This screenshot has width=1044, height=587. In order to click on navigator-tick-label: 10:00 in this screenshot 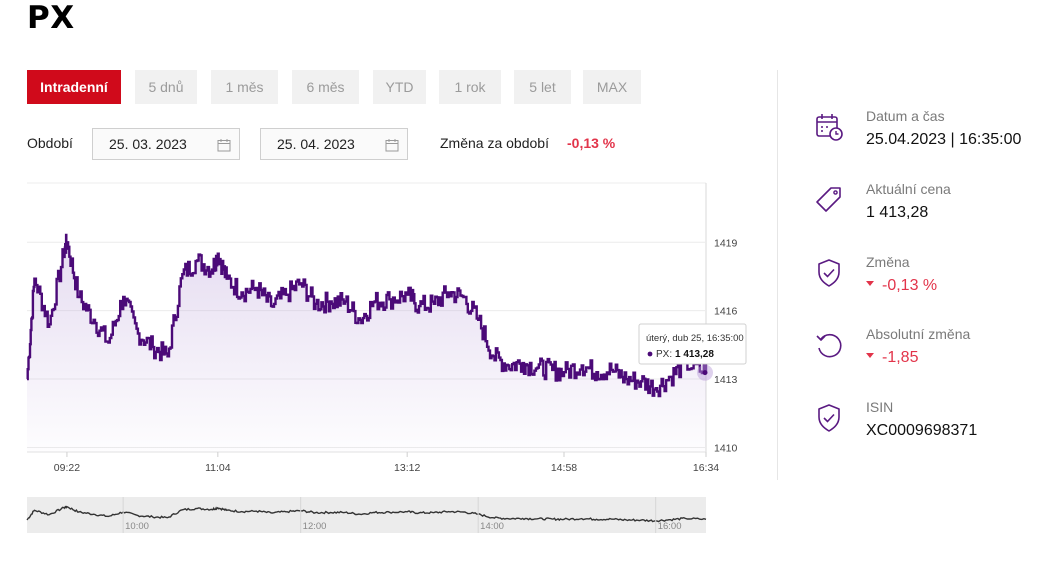, I will do `click(137, 526)`.